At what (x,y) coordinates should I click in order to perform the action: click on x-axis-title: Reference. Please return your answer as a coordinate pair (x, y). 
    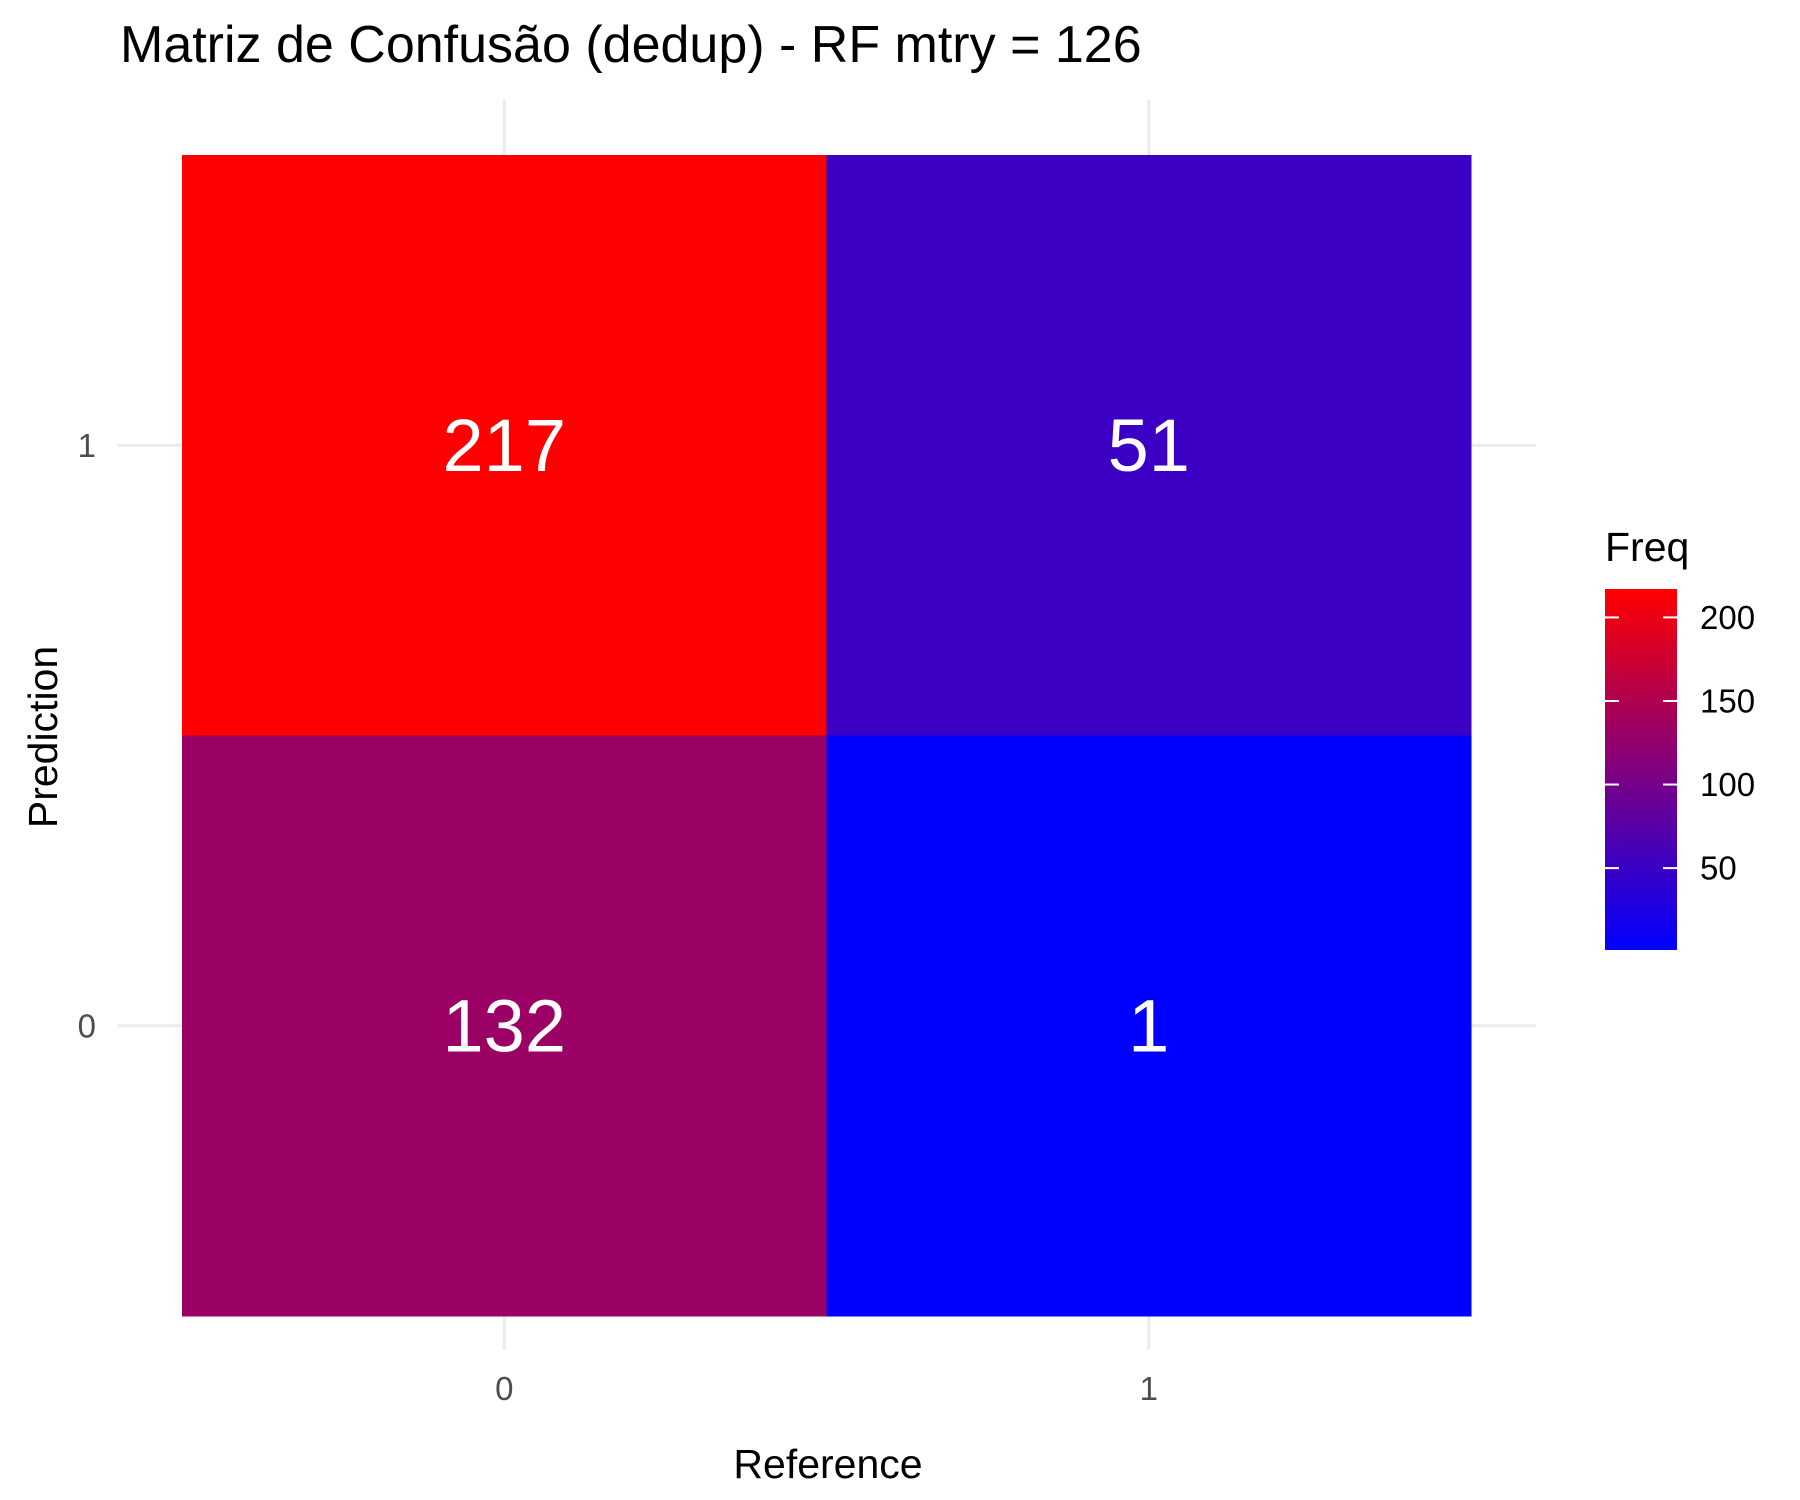
    Looking at the image, I should click on (827, 1464).